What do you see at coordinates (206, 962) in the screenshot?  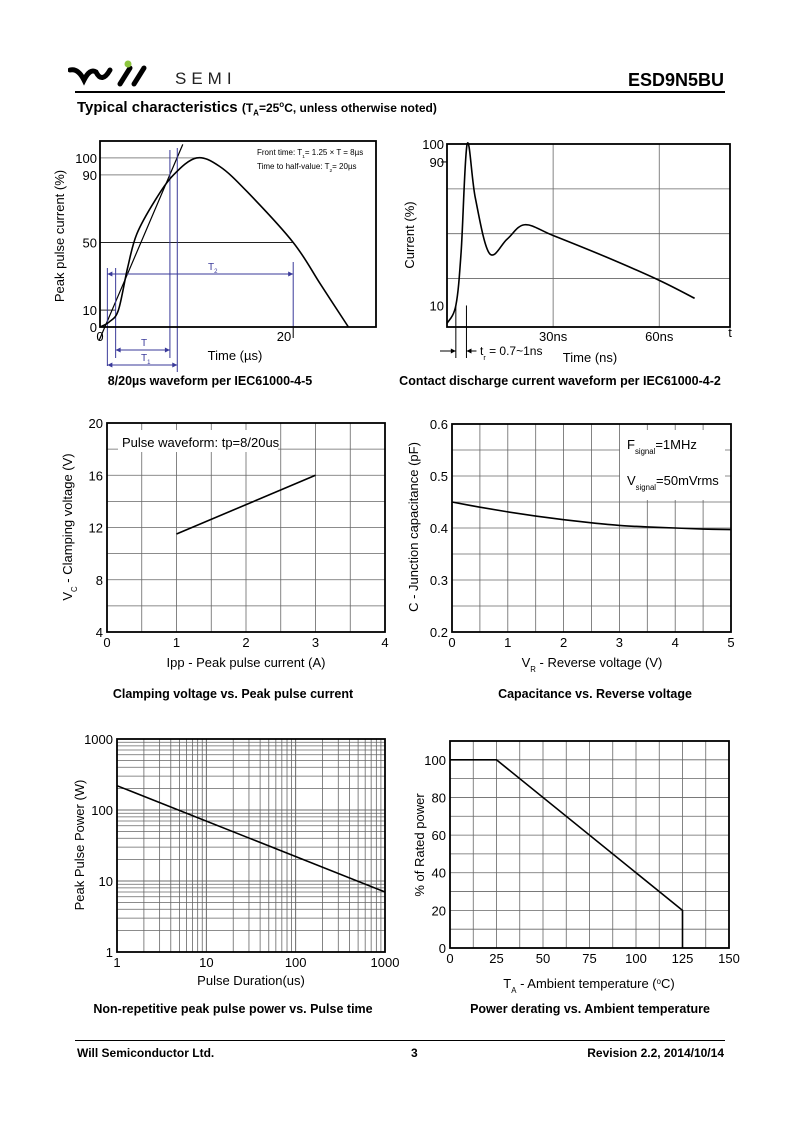 I see `x-tick-label: 10` at bounding box center [206, 962].